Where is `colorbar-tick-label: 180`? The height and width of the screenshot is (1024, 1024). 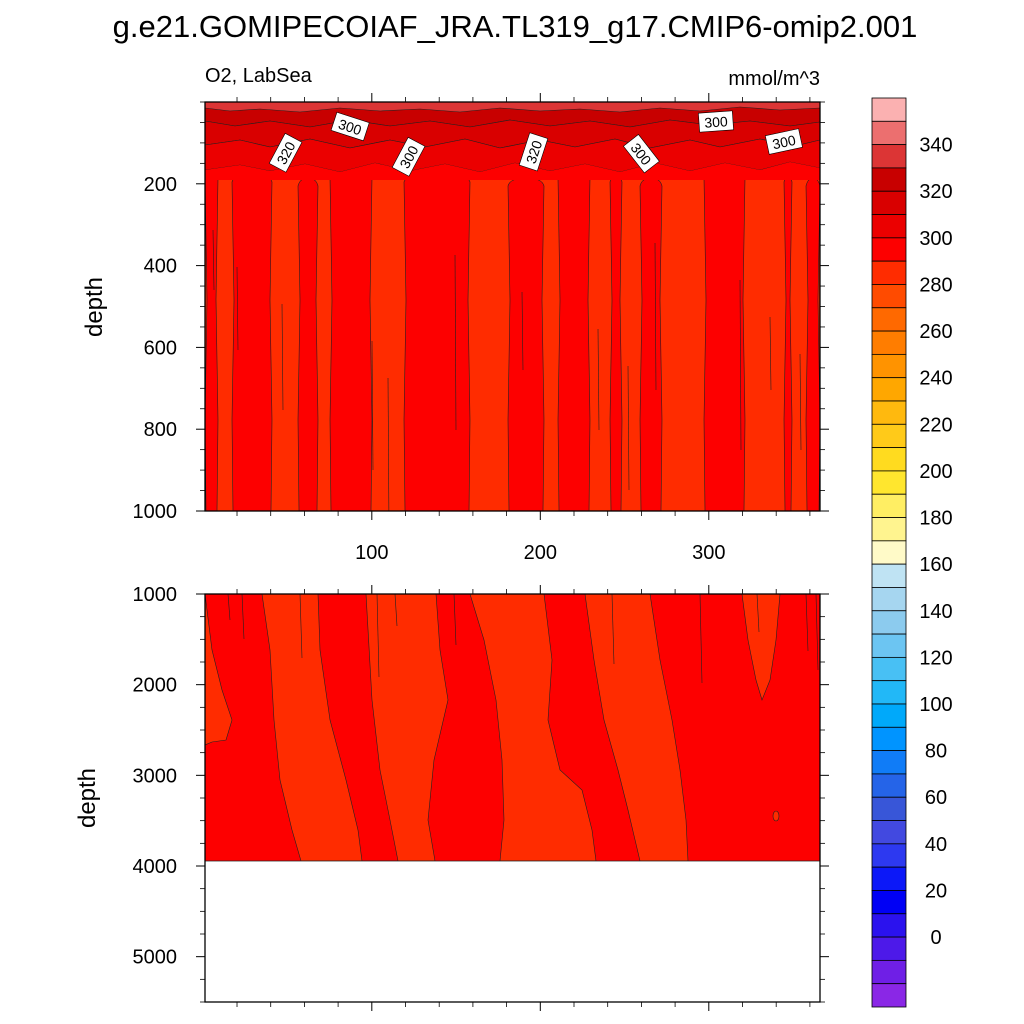
colorbar-tick-label: 180 is located at coordinates (935, 519).